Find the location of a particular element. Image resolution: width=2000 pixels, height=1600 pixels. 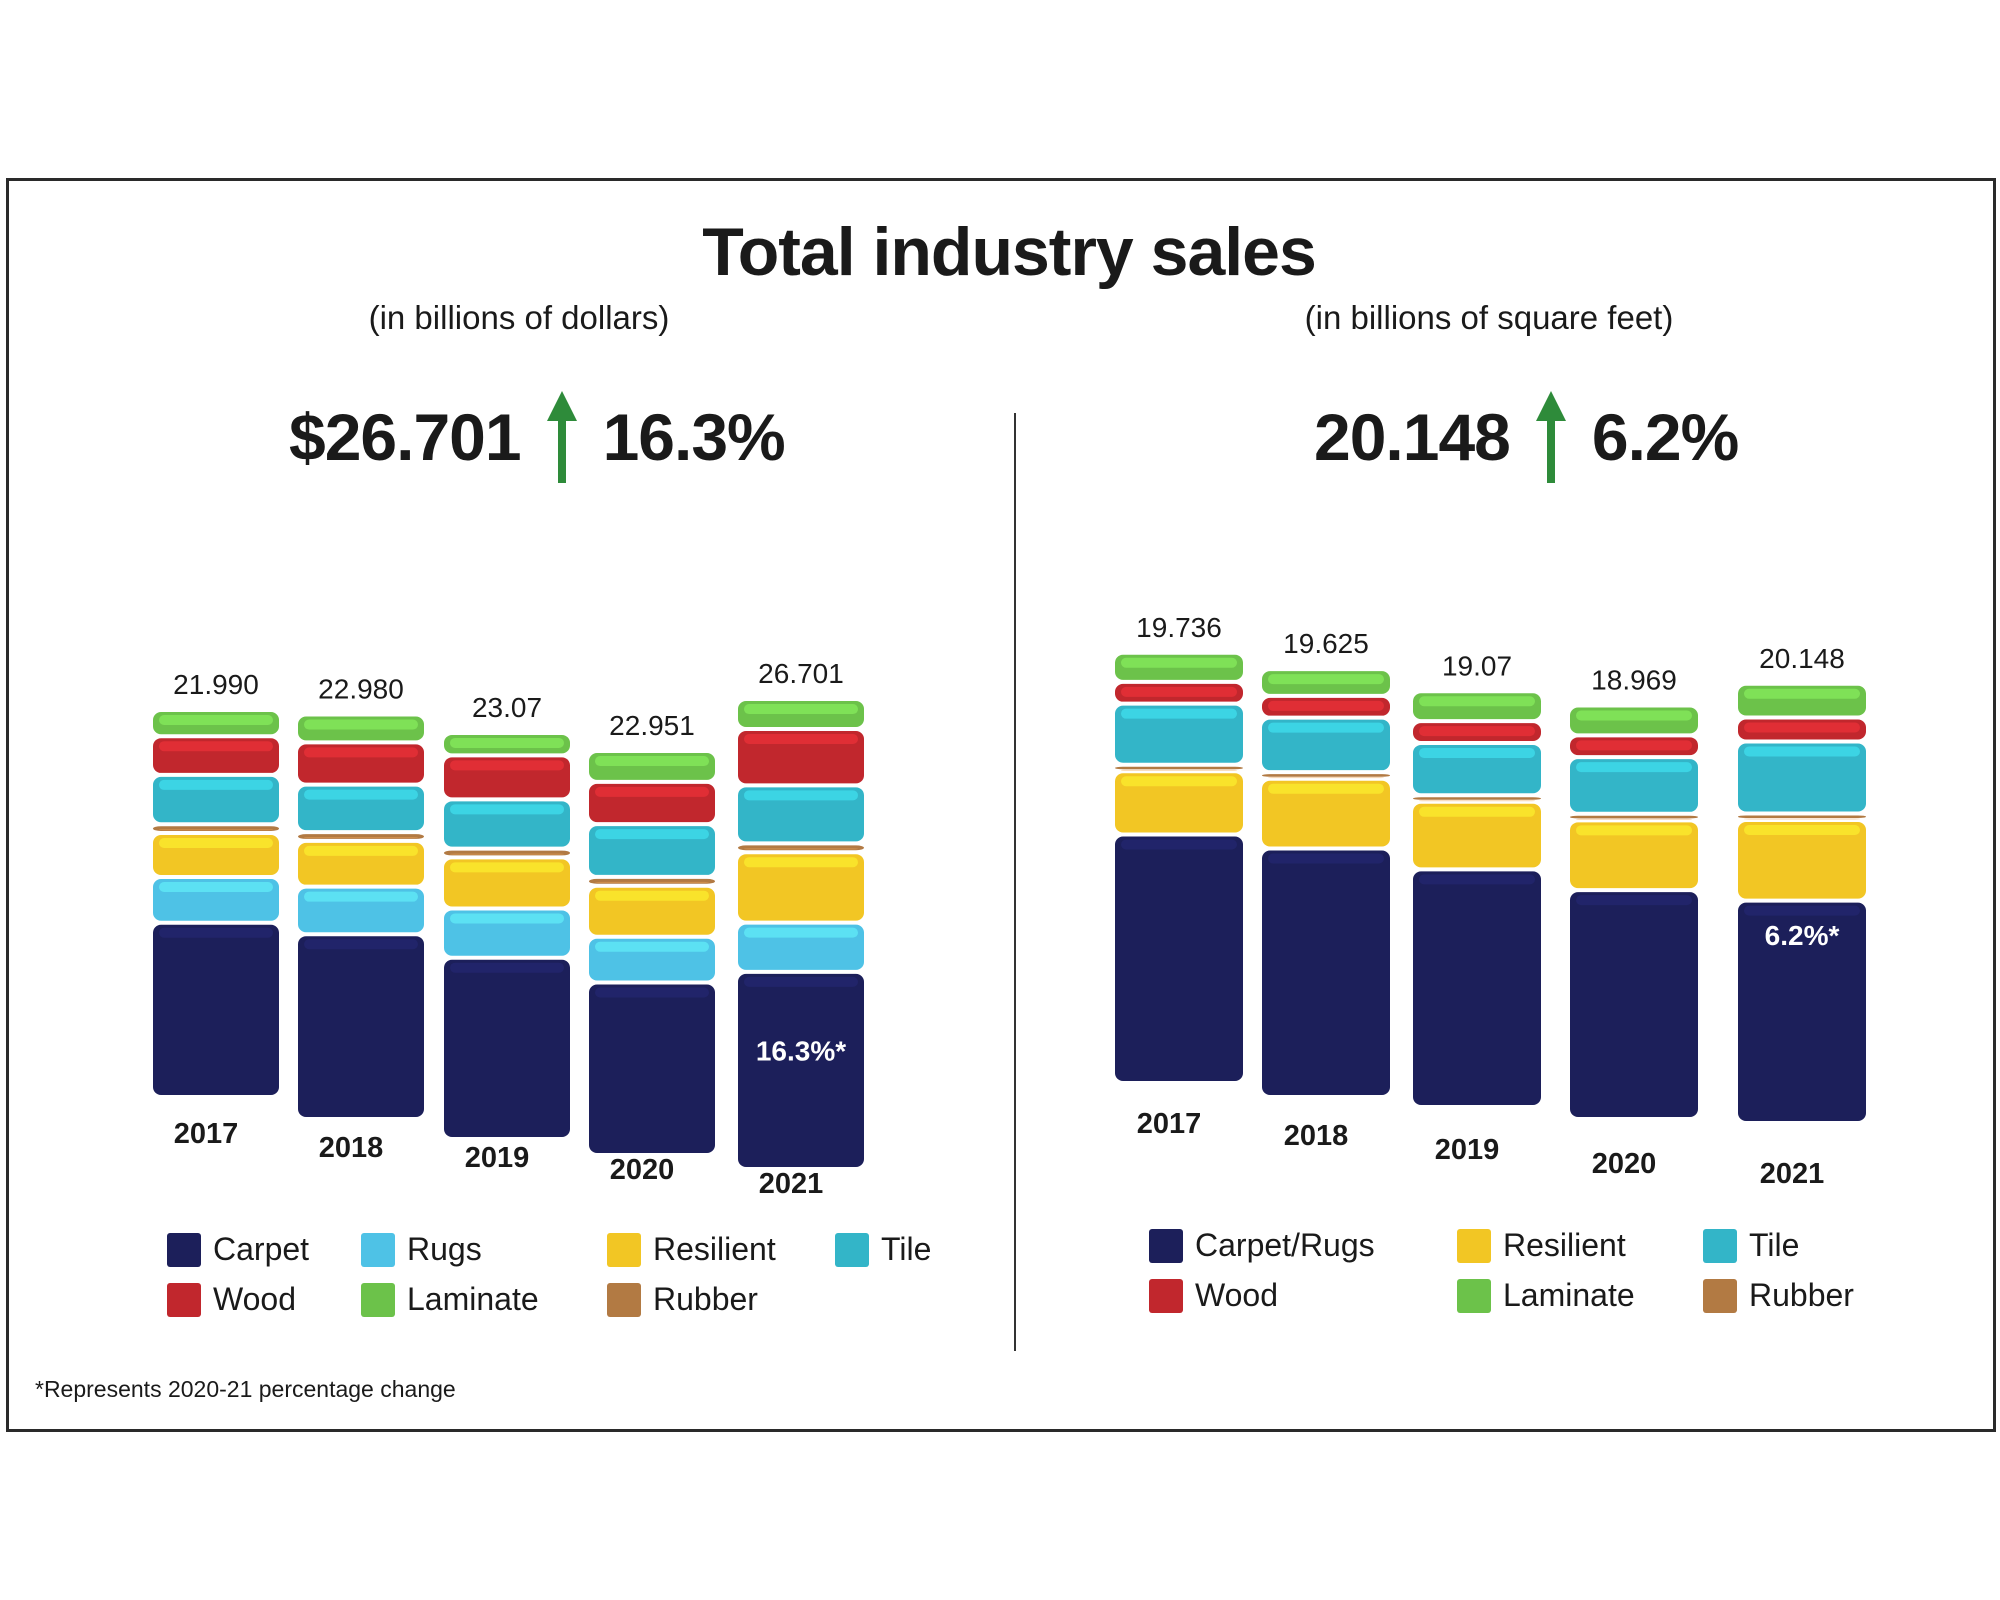

bar-highlight-rugs-2018 is located at coordinates (361, 896).